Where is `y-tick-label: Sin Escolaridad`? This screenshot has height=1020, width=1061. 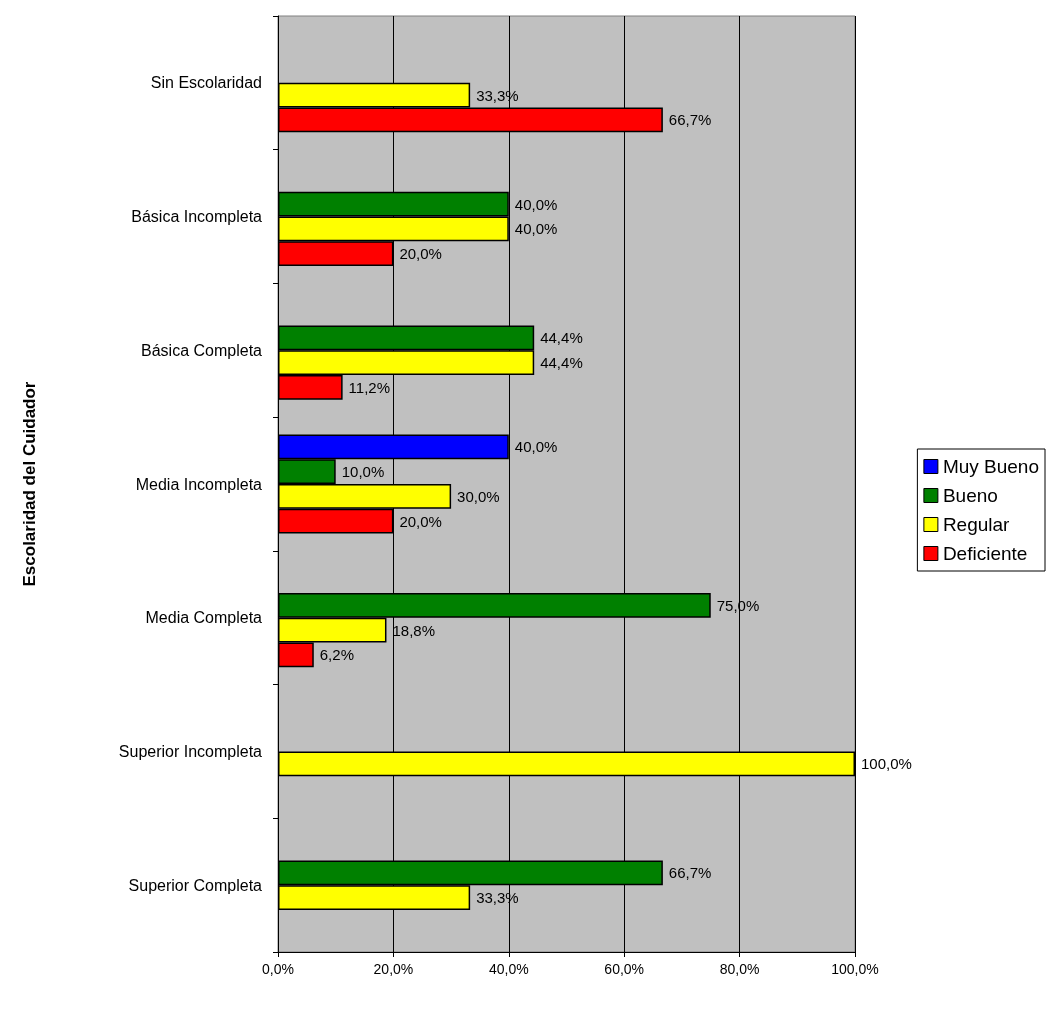 y-tick-label: Sin Escolaridad is located at coordinates (206, 83).